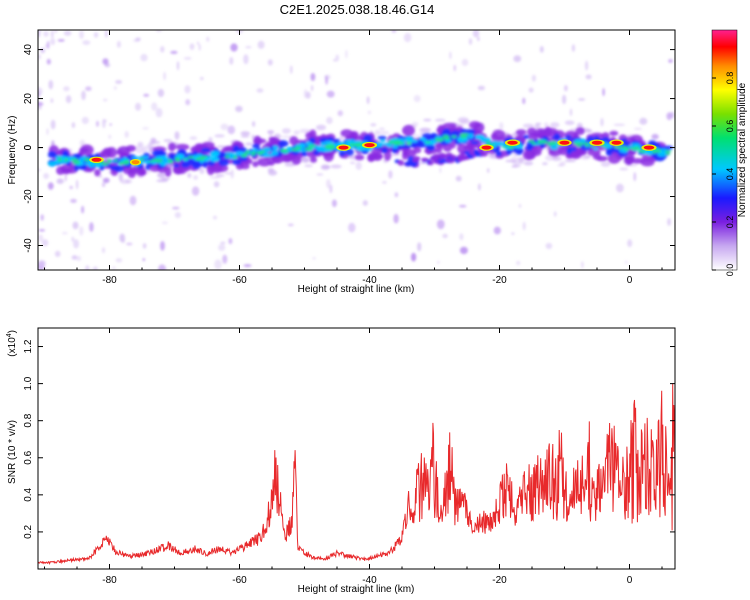  What do you see at coordinates (28, 245) in the screenshot?
I see `y-tick-label: -40` at bounding box center [28, 245].